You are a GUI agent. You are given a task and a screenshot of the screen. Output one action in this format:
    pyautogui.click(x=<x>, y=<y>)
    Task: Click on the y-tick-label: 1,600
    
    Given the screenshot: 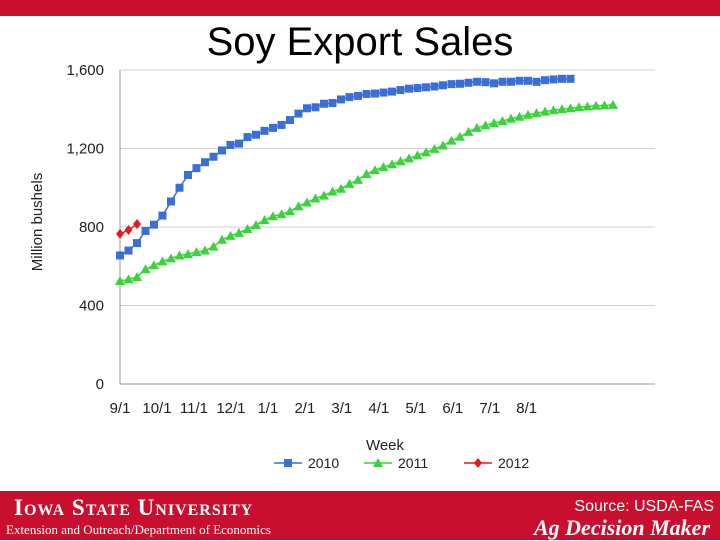 What is the action you would take?
    pyautogui.click(x=85, y=70)
    